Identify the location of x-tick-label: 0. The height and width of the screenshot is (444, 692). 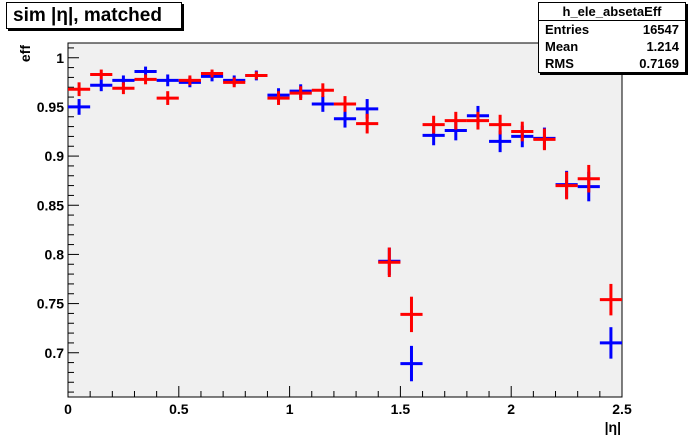
(68, 409).